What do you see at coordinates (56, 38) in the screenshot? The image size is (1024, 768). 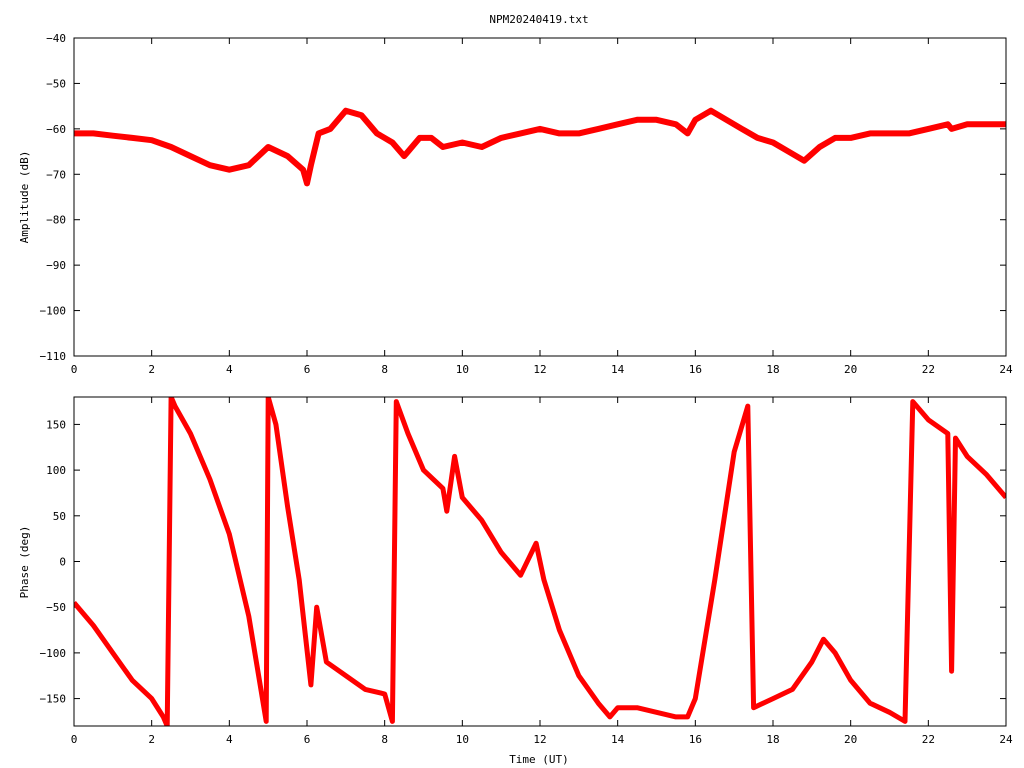 I see `y-tick-label: −40` at bounding box center [56, 38].